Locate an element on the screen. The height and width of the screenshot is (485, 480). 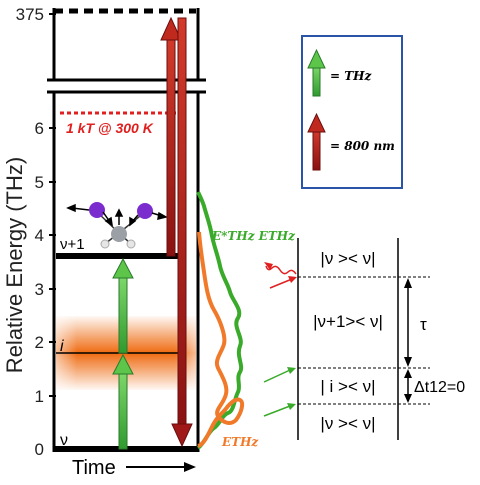
probe-arrow is located at coordinates (283, 282).